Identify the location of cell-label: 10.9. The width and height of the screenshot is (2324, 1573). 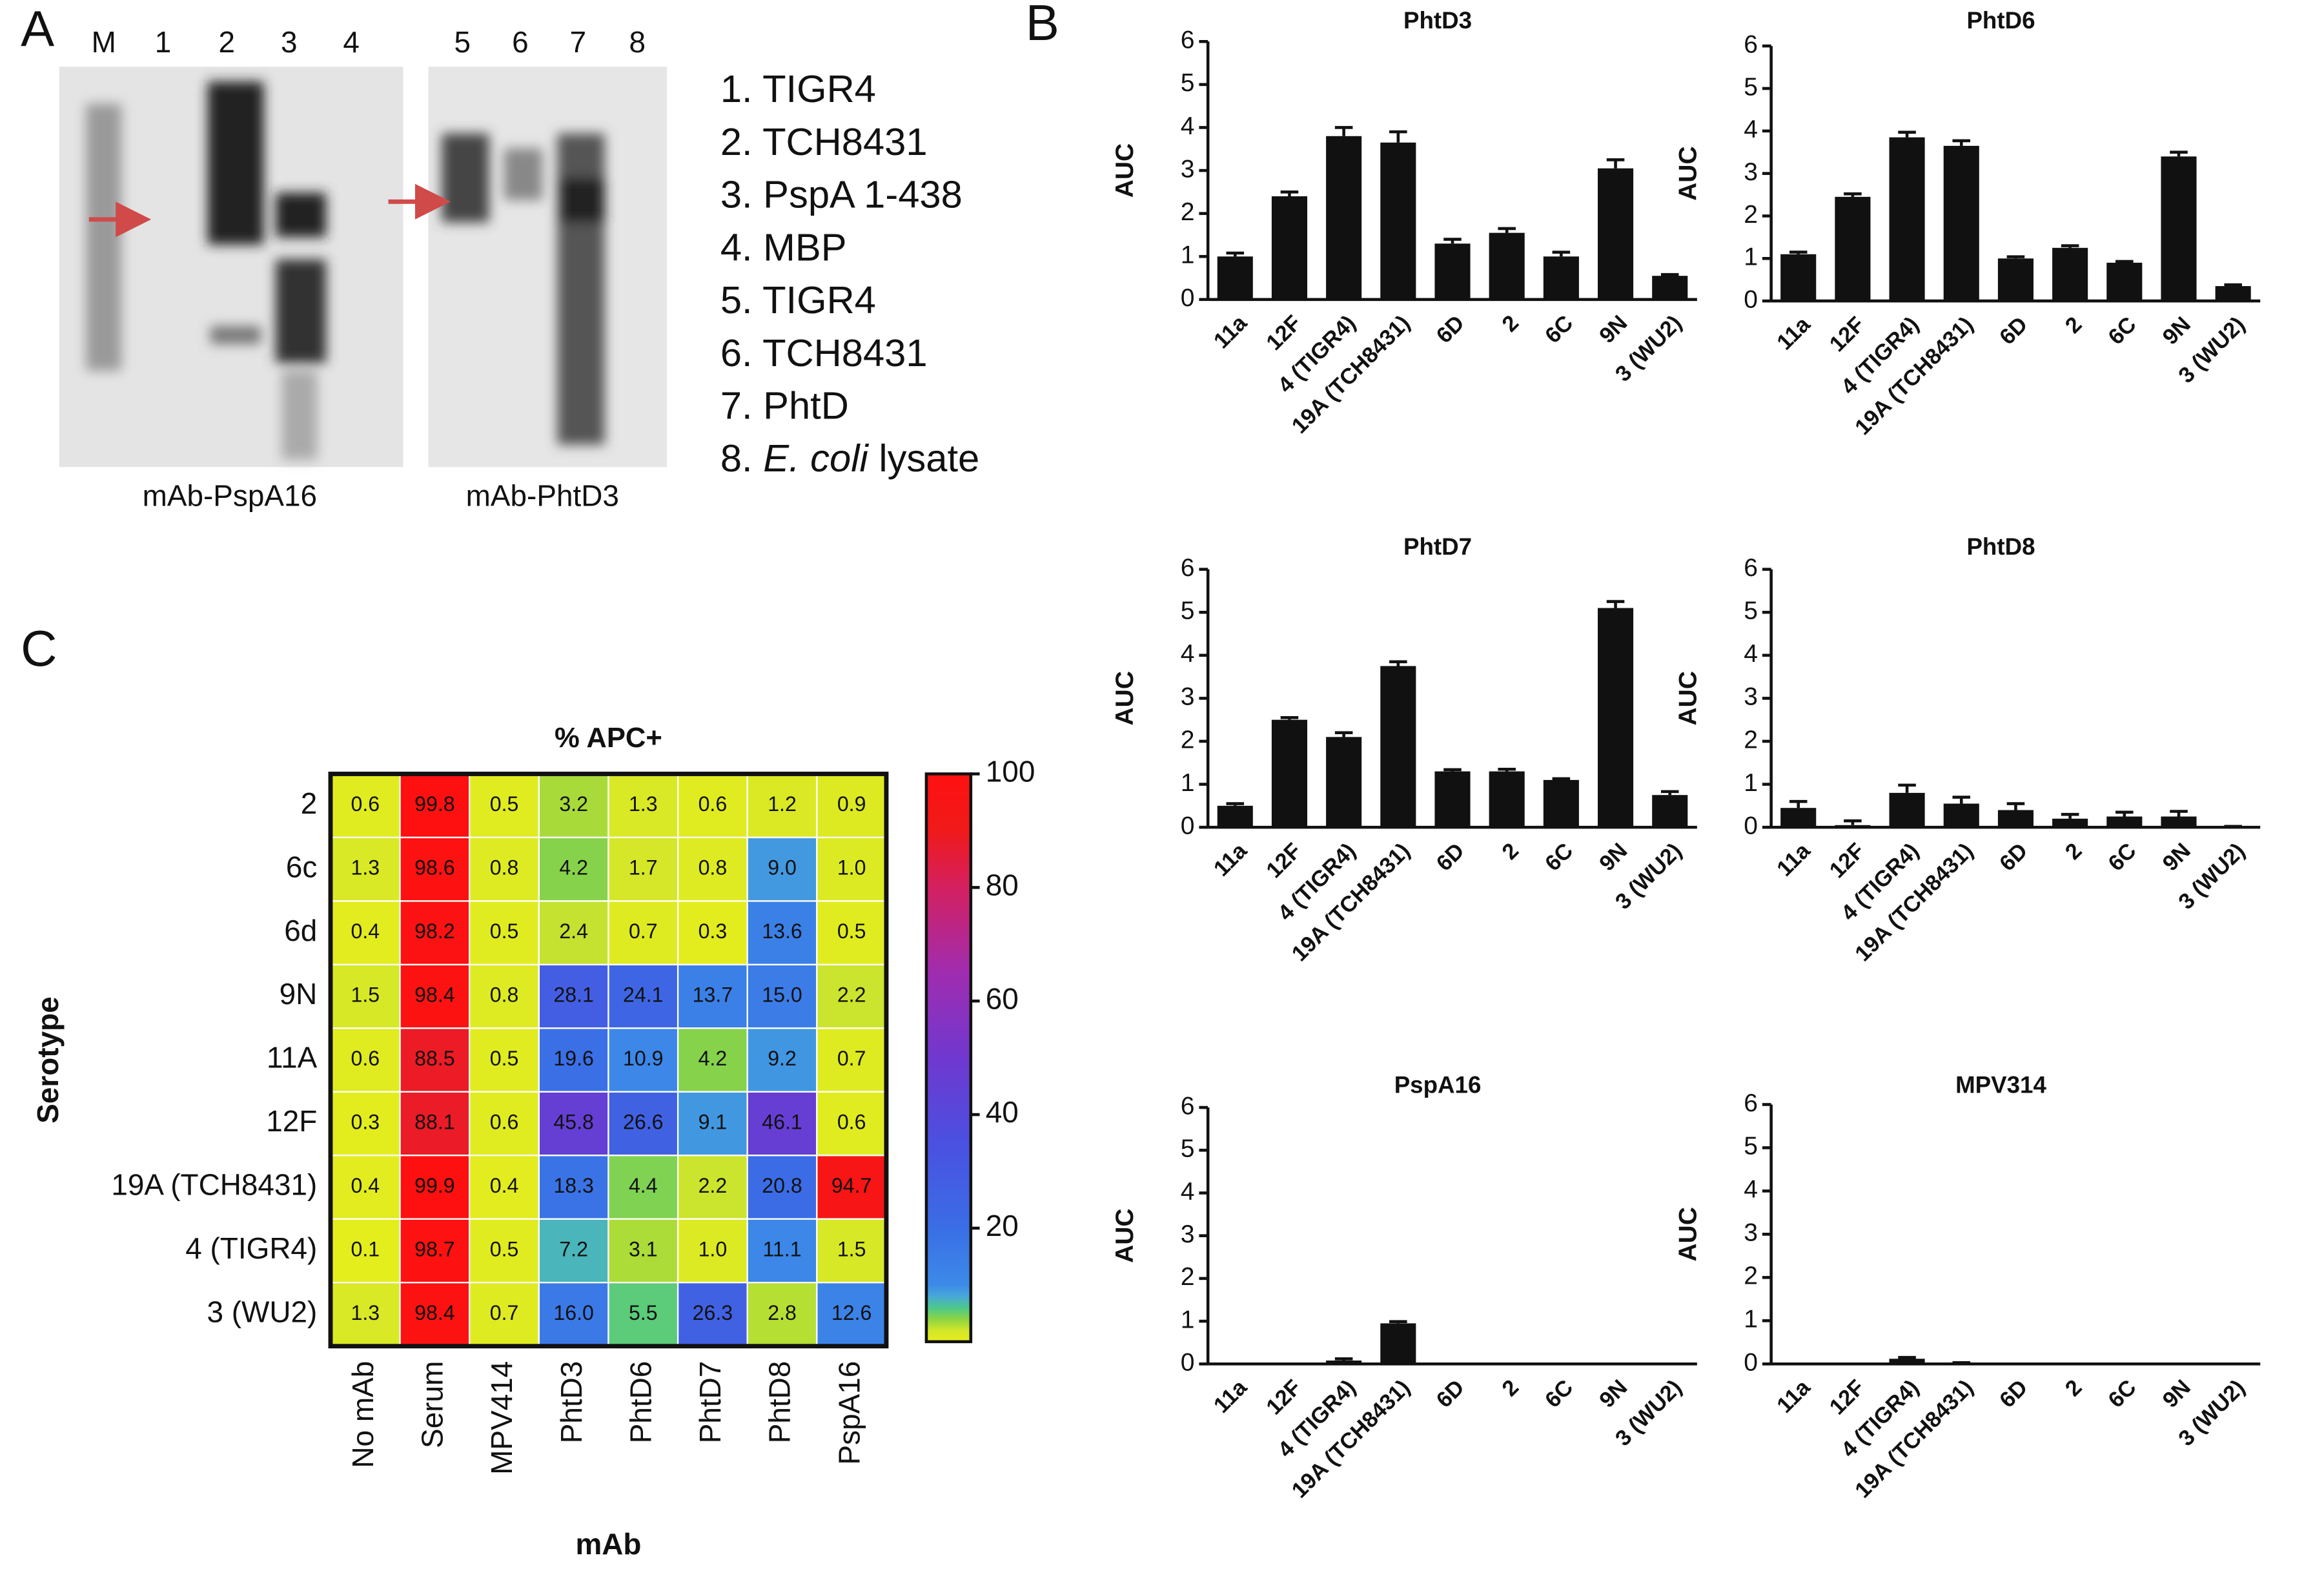
(643, 1058).